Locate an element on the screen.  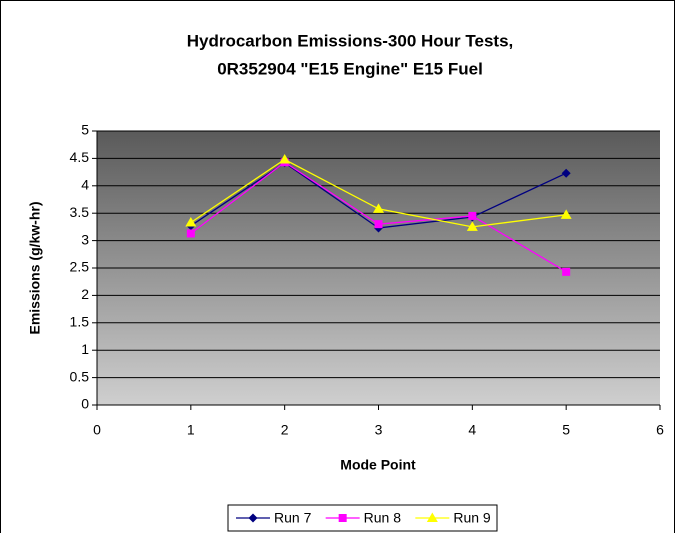
legend is located at coordinates (362, 518).